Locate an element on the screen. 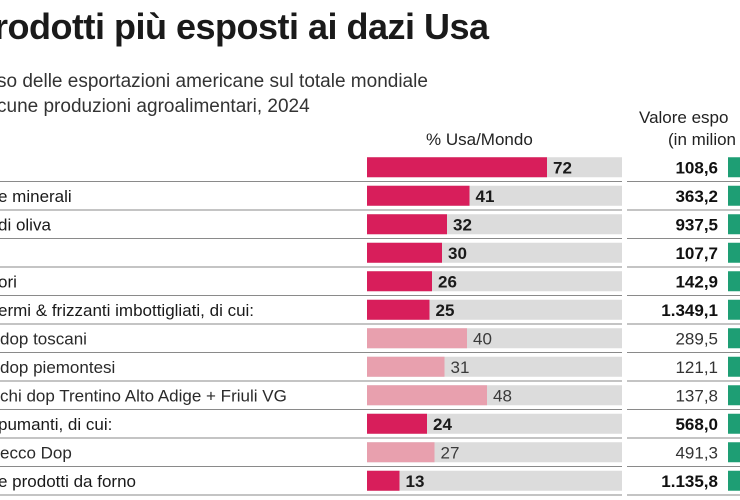  export-value-label: 107,7 is located at coordinates (696, 253).